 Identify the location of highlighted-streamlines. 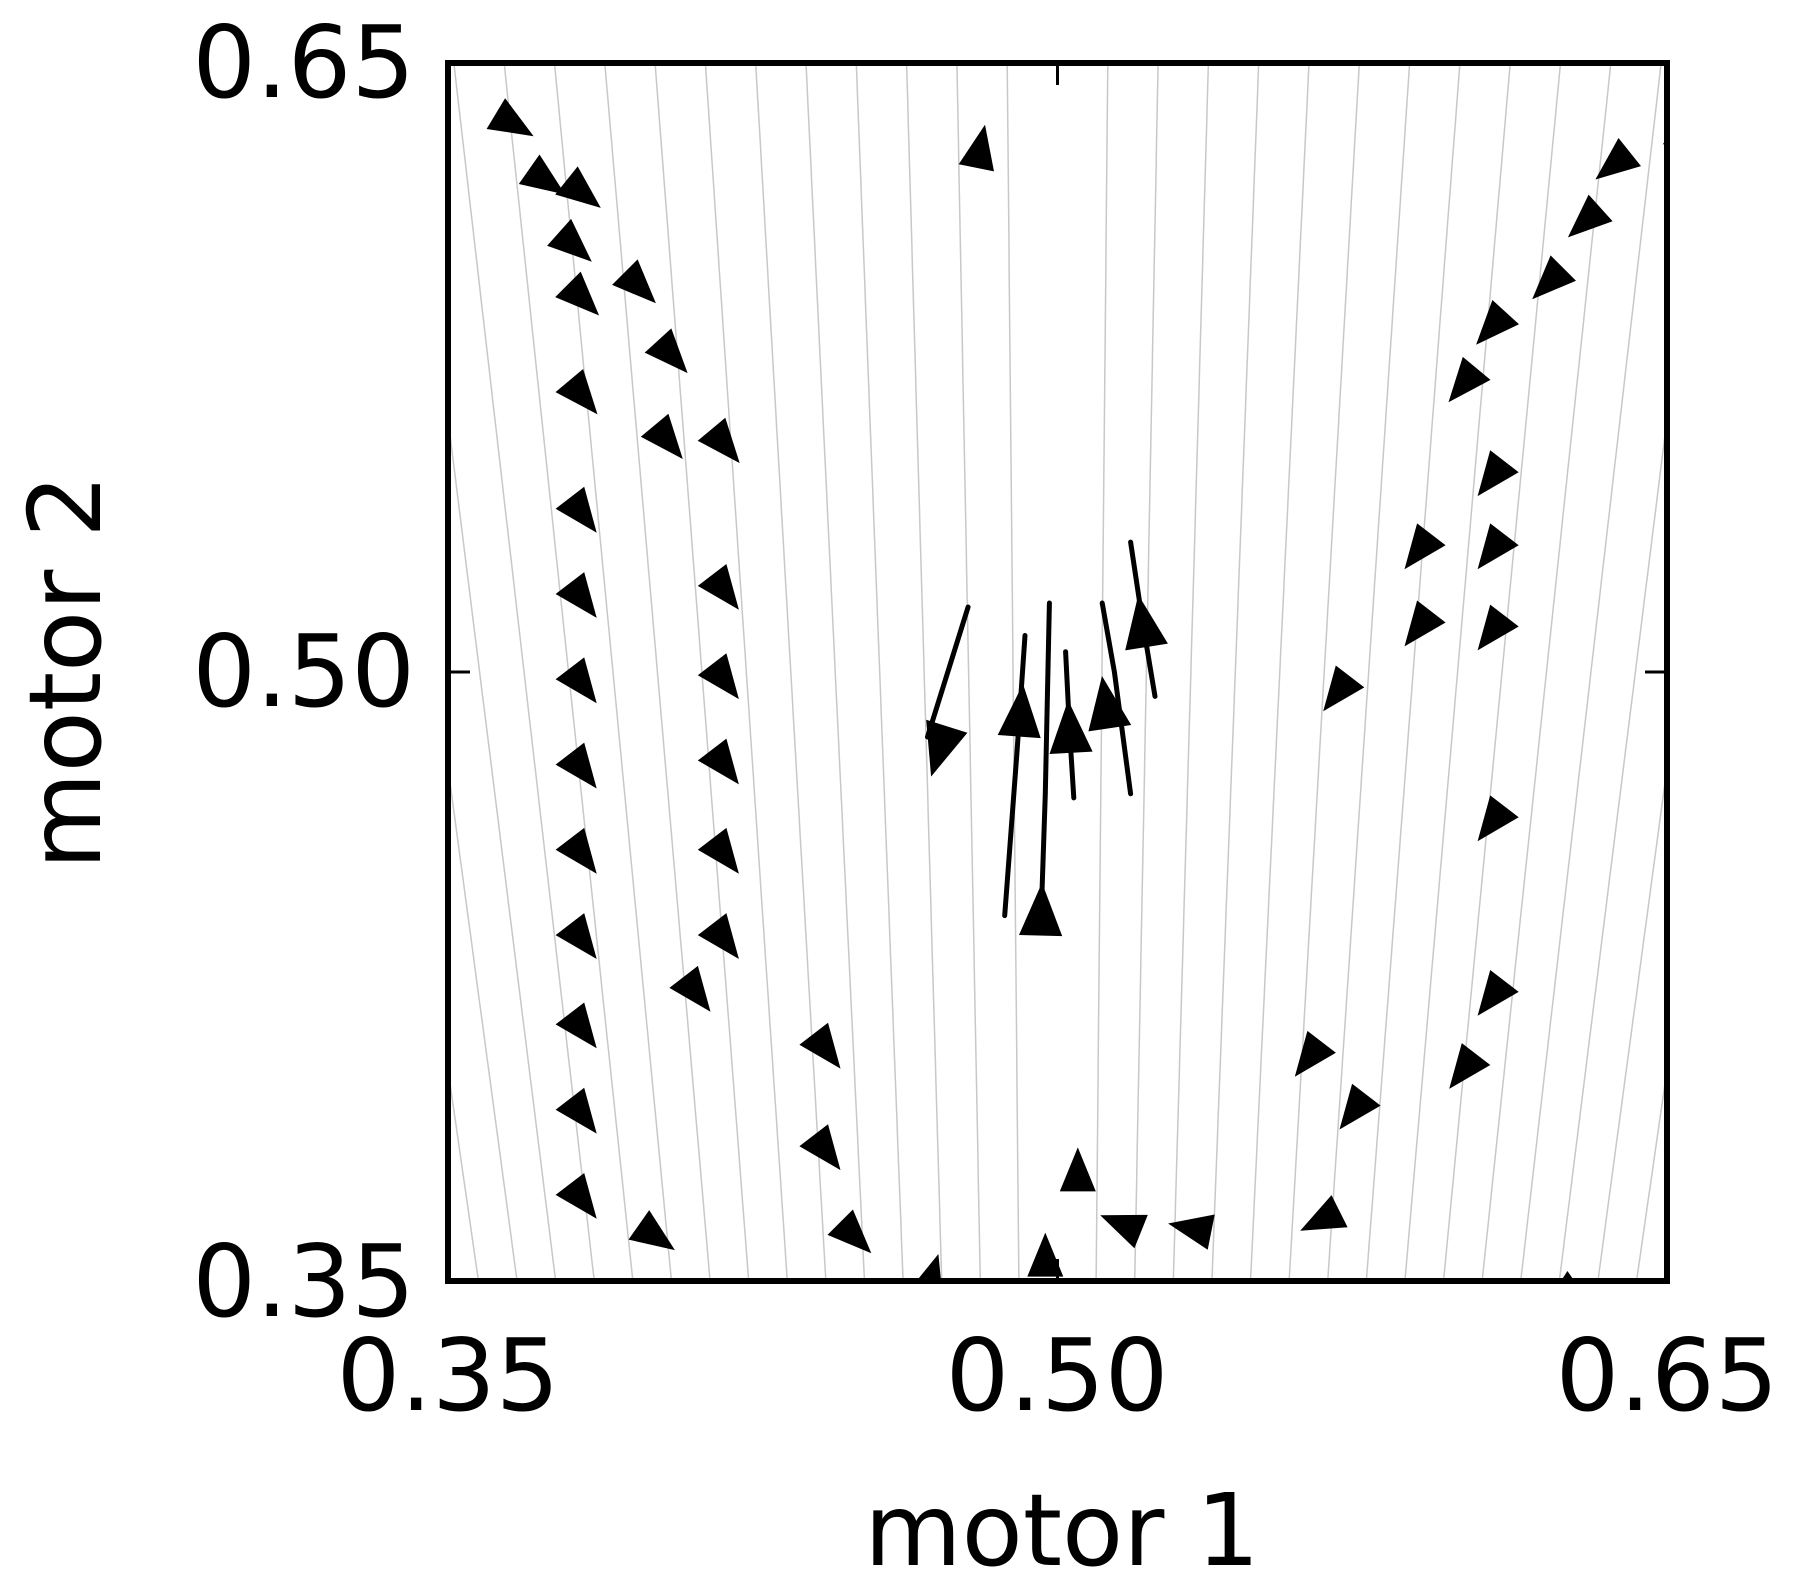
(1041, 729).